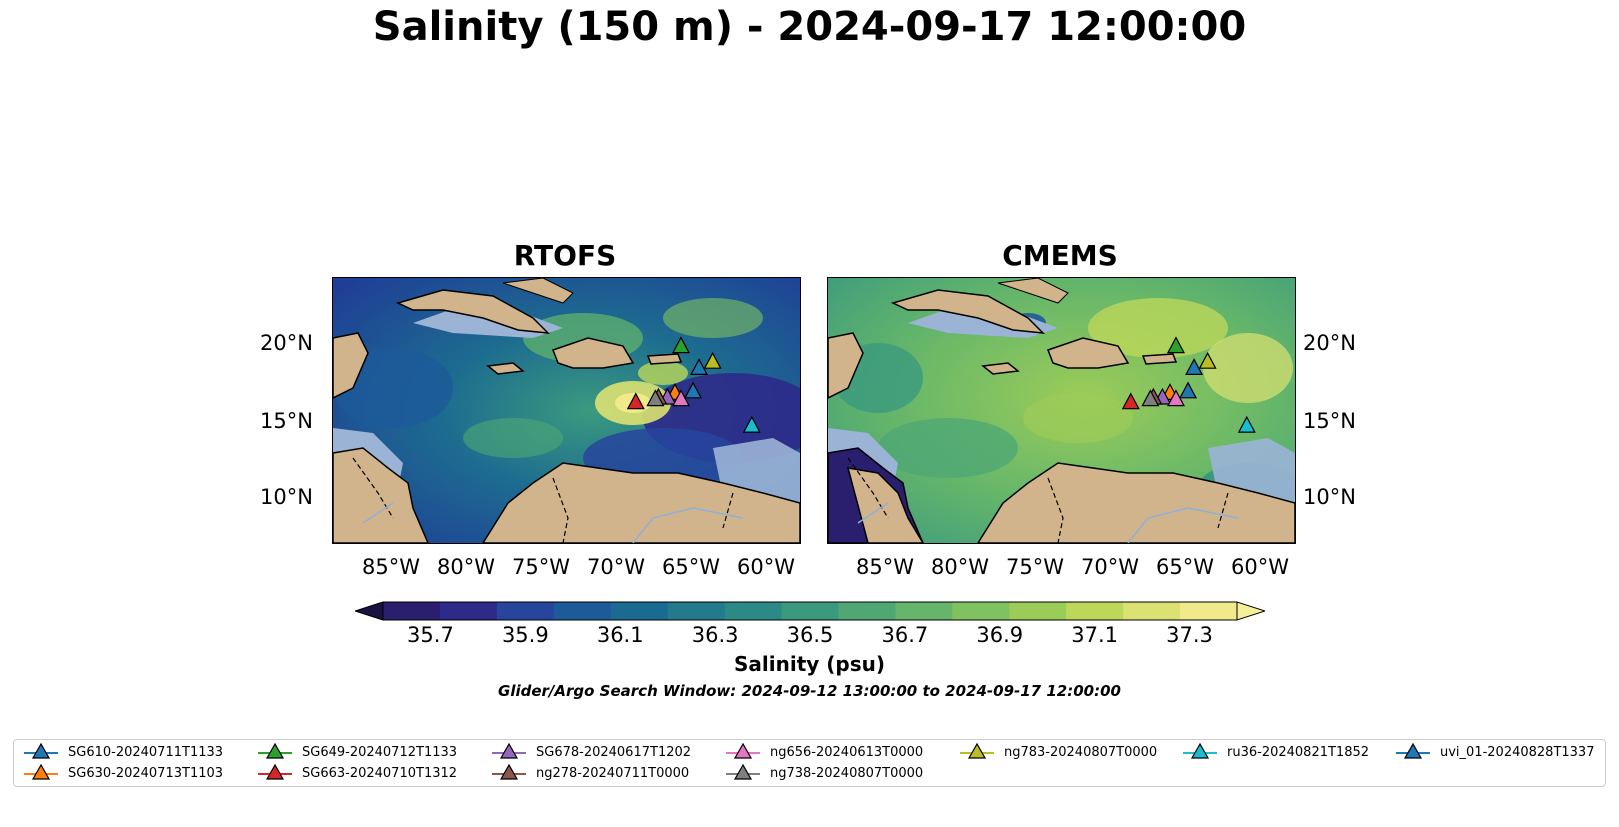 This screenshot has width=1619, height=827. I want to click on legend-label: SG630-20240713T1103, so click(146, 773).